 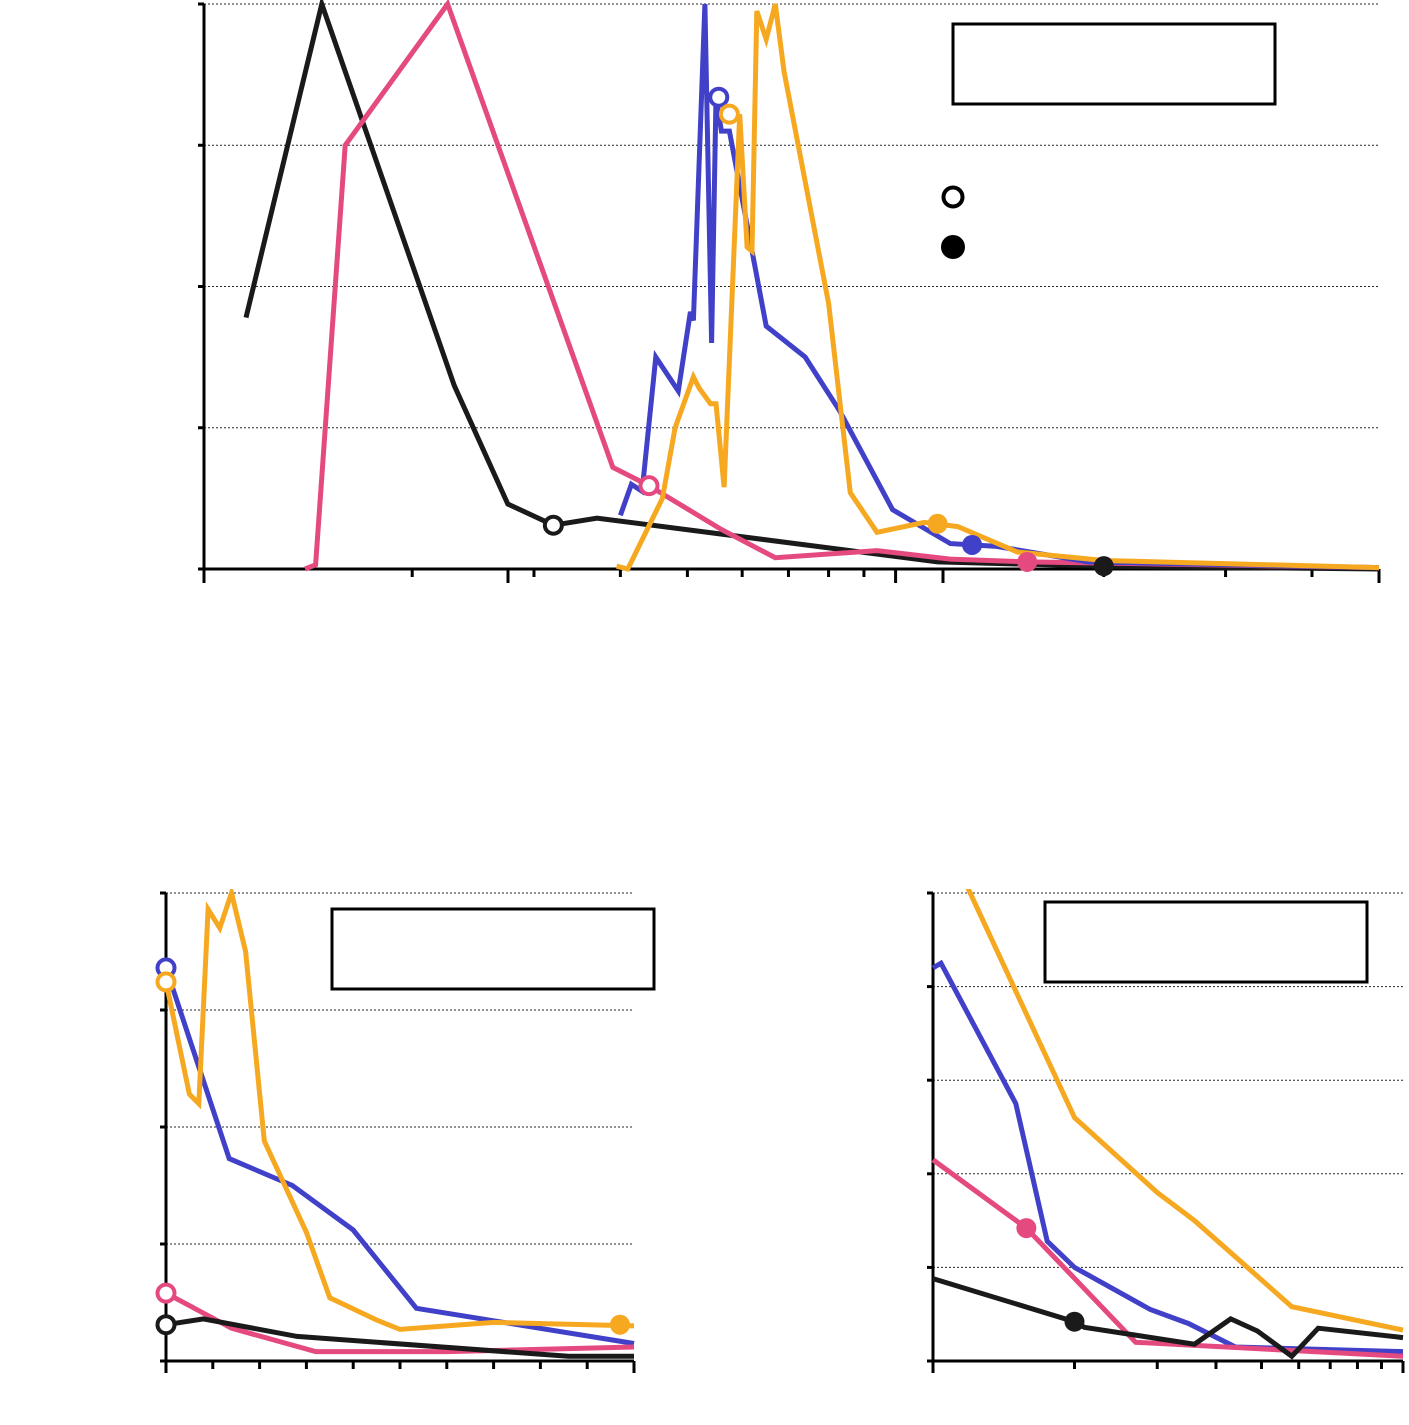 I want to click on chart-bottom-right, so click(x=1166, y=1131).